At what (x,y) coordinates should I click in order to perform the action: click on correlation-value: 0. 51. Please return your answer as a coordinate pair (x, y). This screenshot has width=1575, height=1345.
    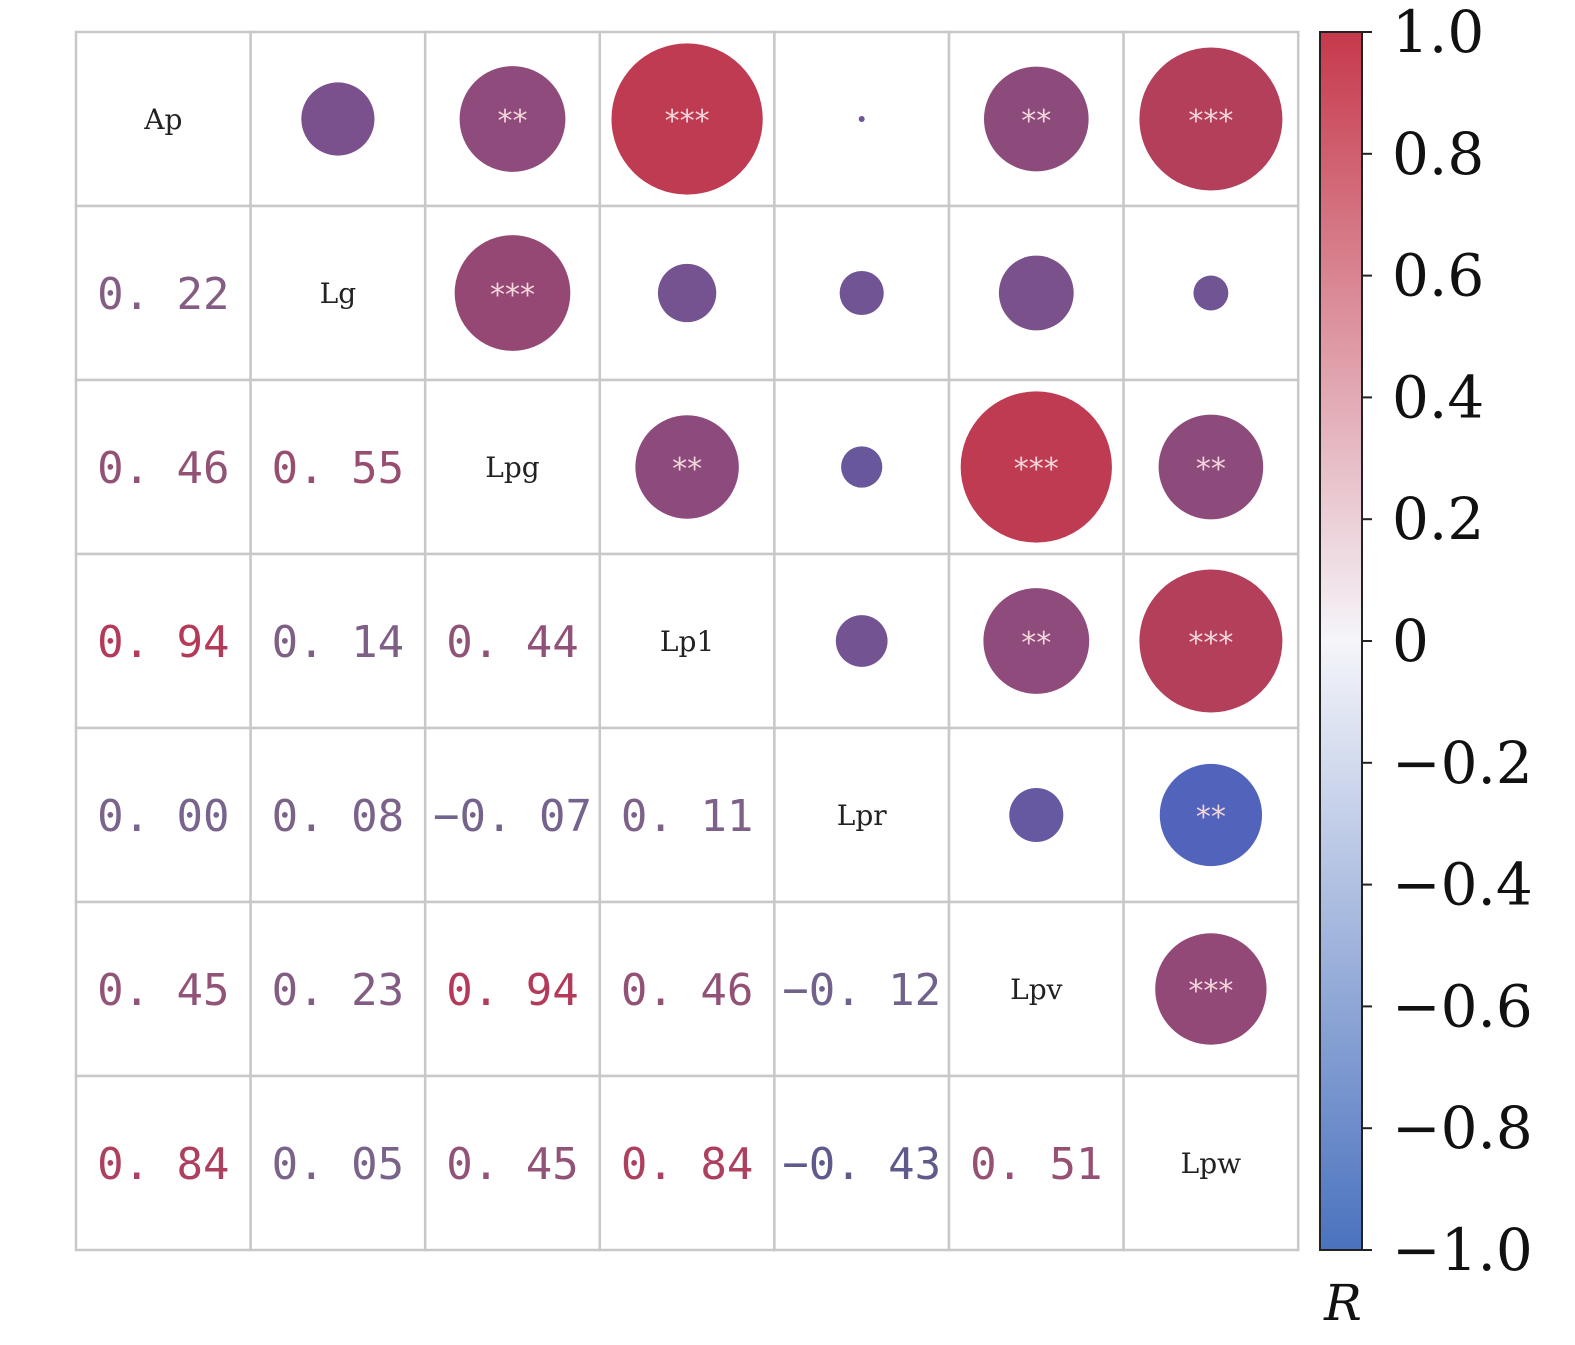
    Looking at the image, I should click on (1036, 1164).